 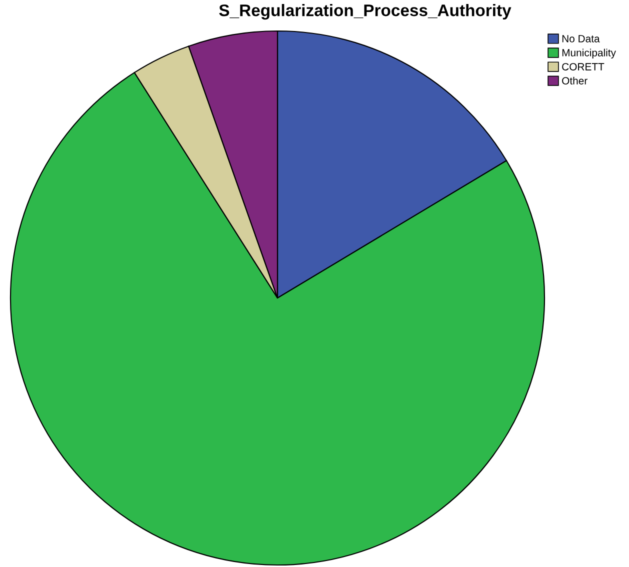 What do you see at coordinates (589, 53) in the screenshot?
I see `legend-label: Municipality` at bounding box center [589, 53].